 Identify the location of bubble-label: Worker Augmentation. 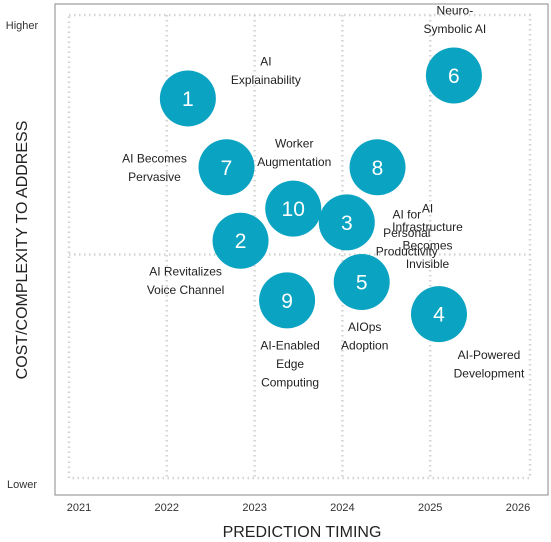
(294, 153).